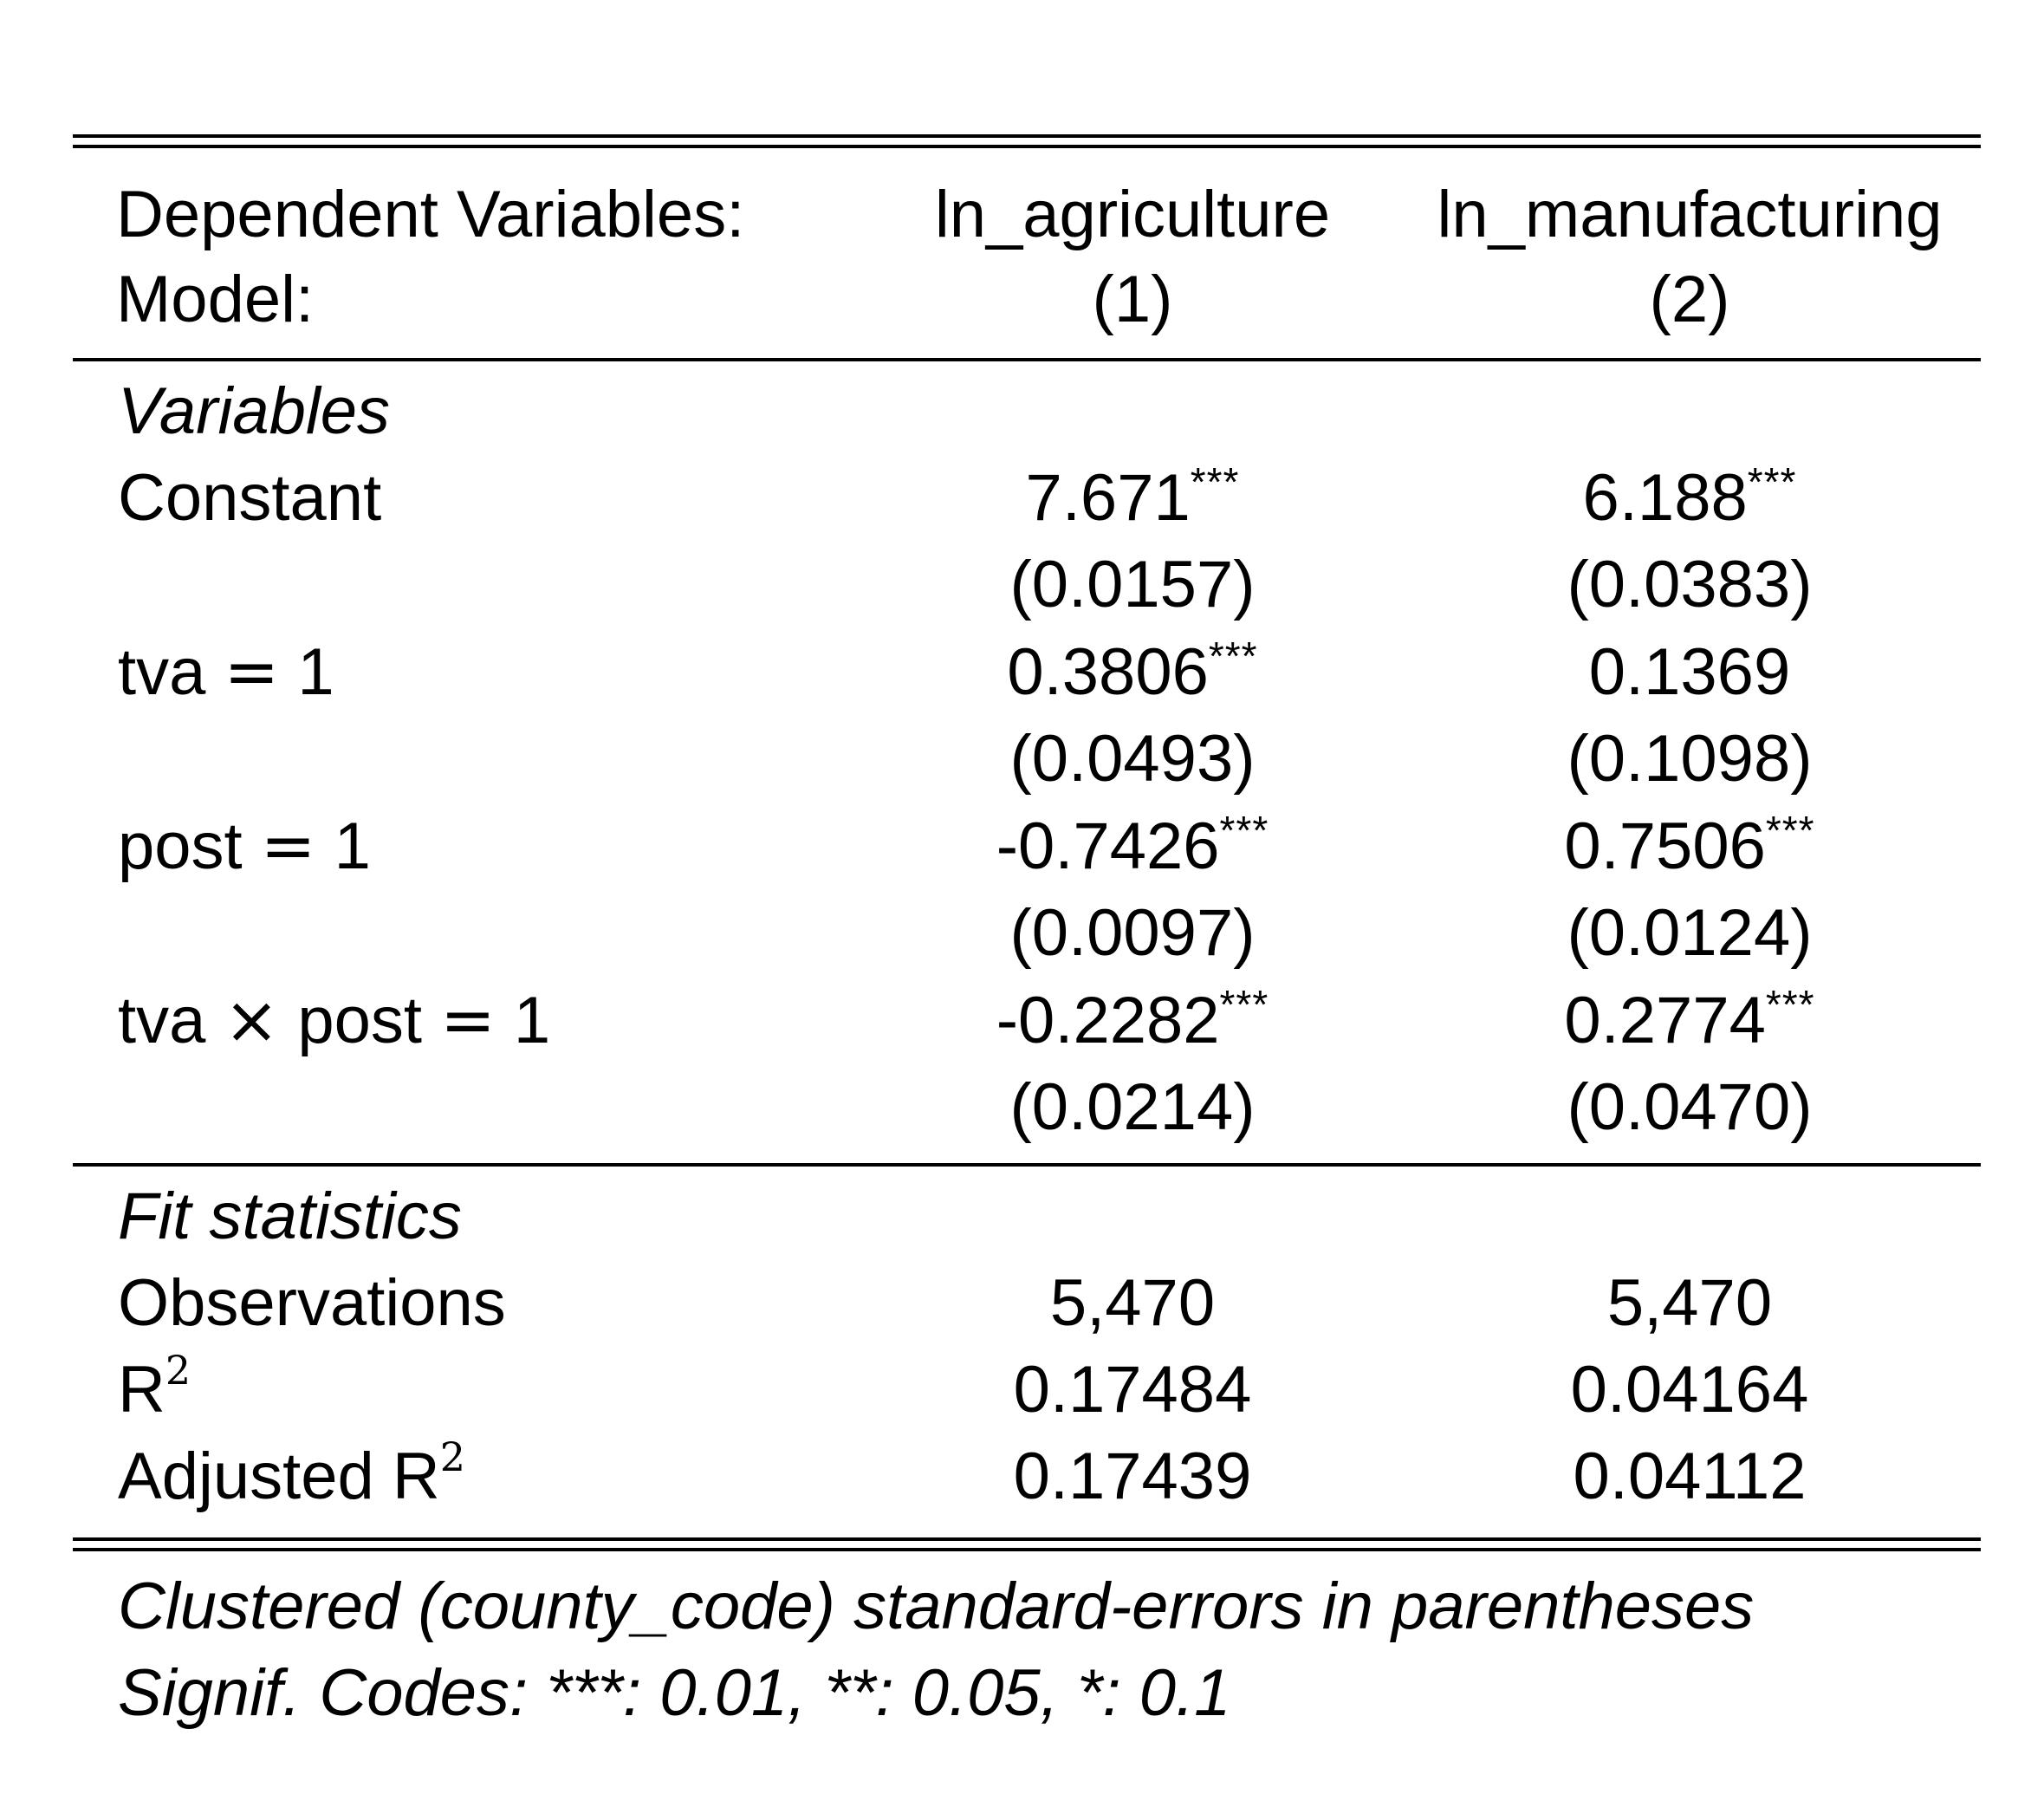 The height and width of the screenshot is (1807, 2044). Describe the element at coordinates (454, 672) in the screenshot. I see `row-label-tva: tva = 1` at that location.